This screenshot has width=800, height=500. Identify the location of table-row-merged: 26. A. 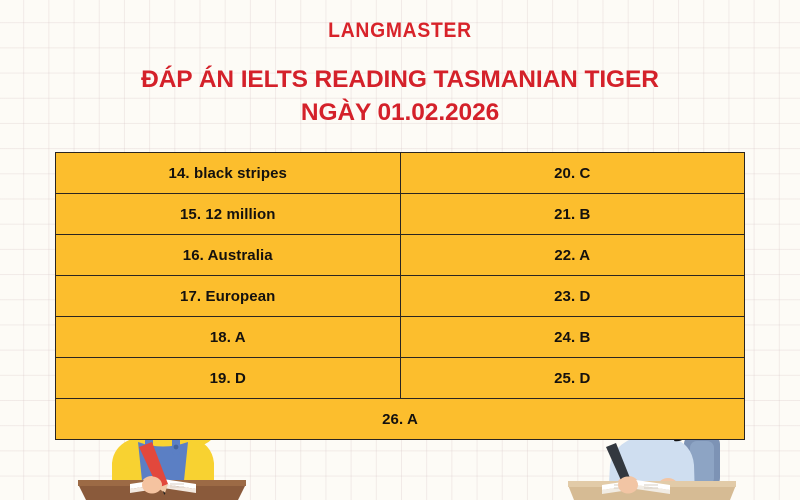
(400, 419).